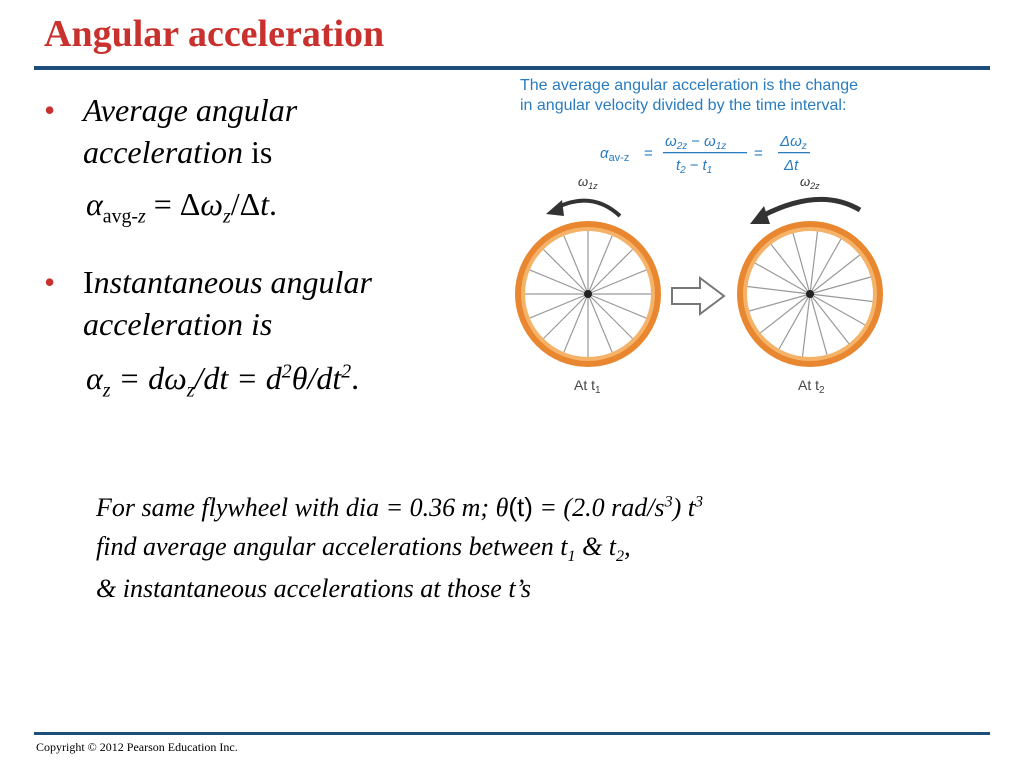  I want to click on wheel-t1, so click(588, 294).